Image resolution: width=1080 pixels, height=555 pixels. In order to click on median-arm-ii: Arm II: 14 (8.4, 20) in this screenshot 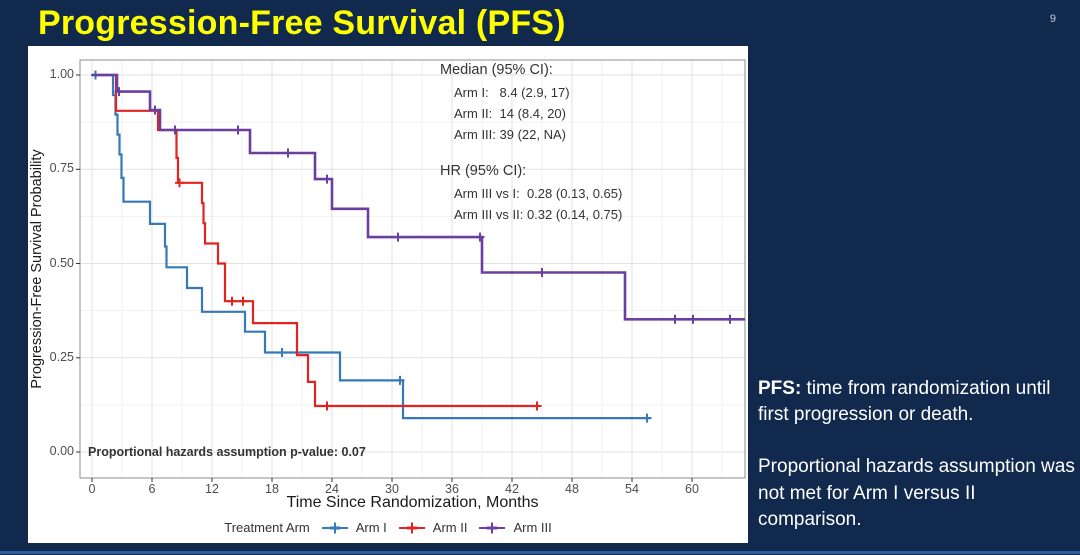, I will do `click(510, 113)`.